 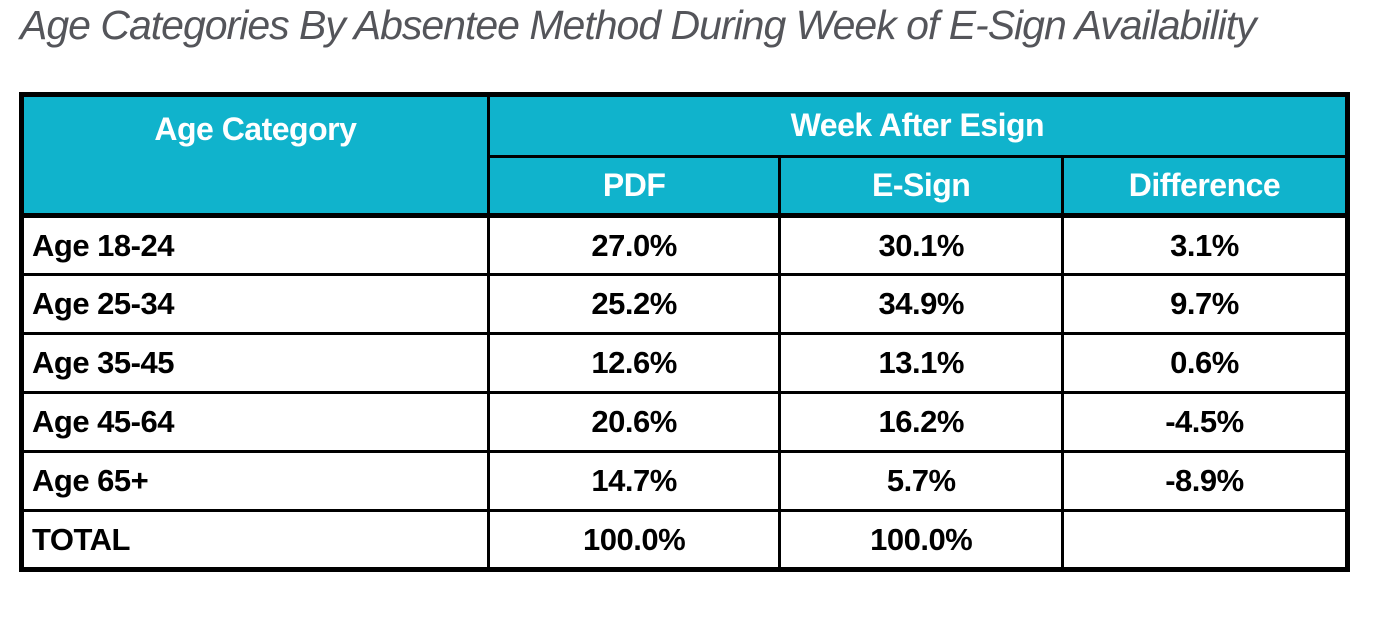 I want to click on esign-value-cell: 30.1%, so click(x=921, y=245).